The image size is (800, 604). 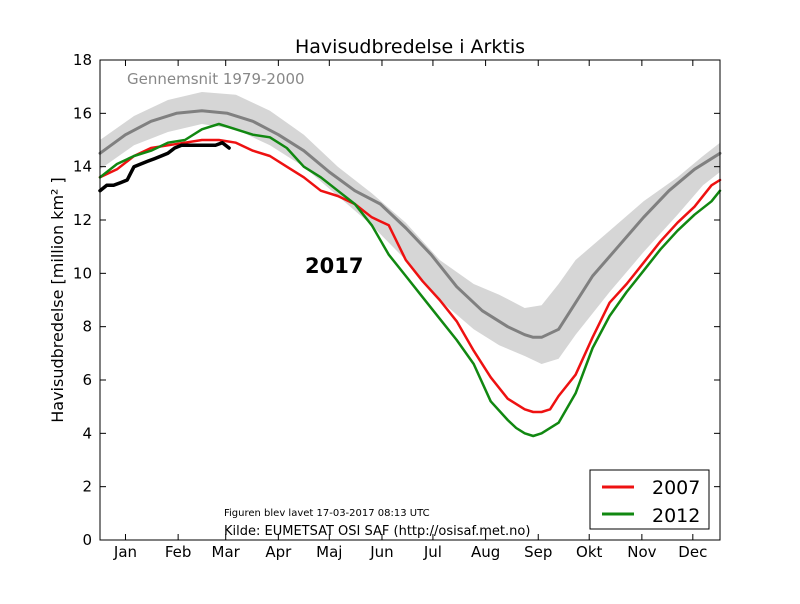 What do you see at coordinates (216, 79) in the screenshot?
I see `band-label: Gennemsnit 1979-2000` at bounding box center [216, 79].